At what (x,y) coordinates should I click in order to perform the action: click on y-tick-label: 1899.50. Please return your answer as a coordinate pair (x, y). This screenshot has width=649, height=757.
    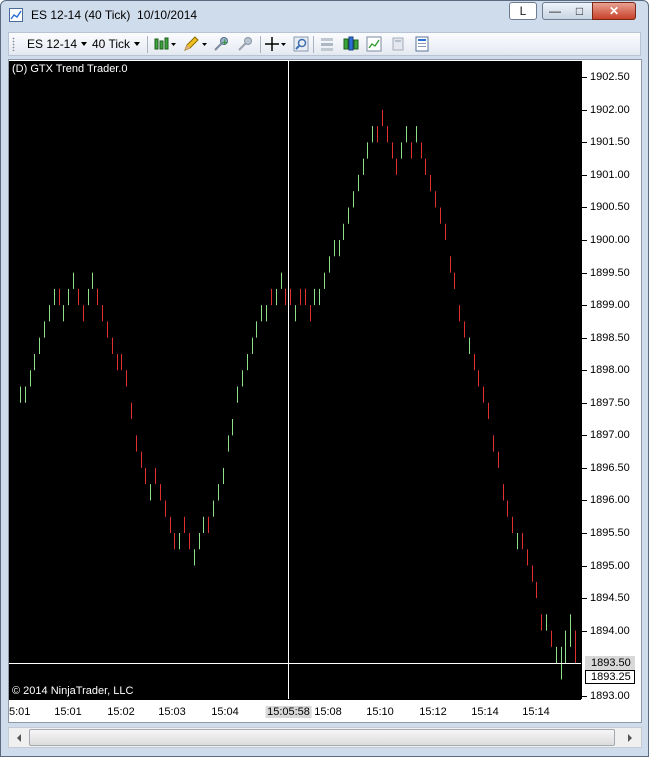
    Looking at the image, I should click on (610, 273).